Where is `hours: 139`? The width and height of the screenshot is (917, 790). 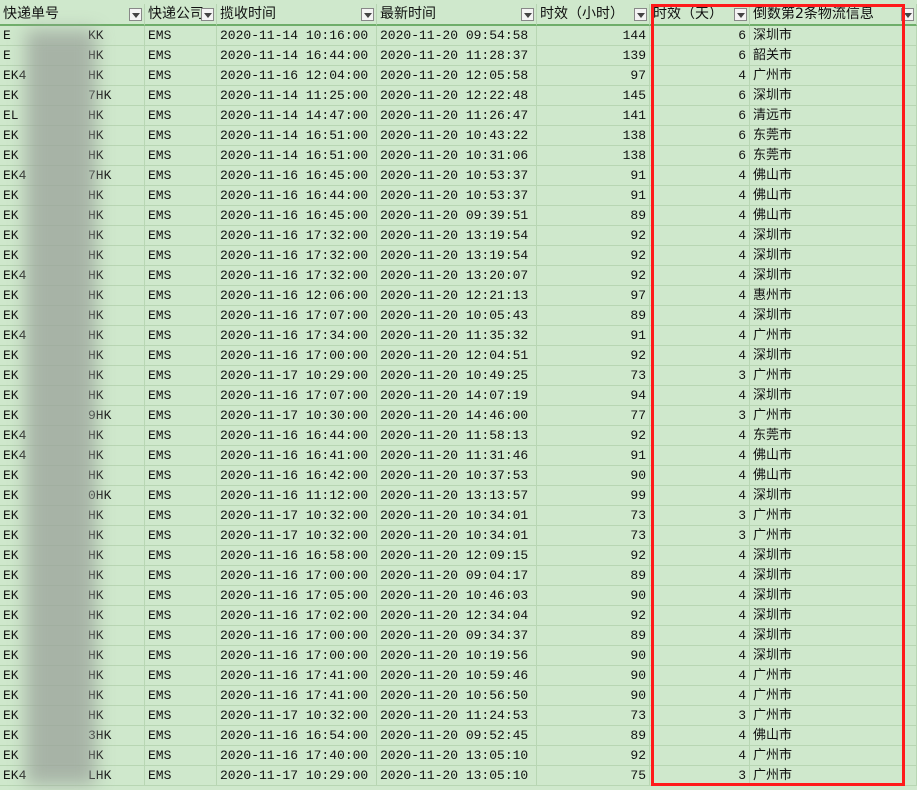
hours: 139 is located at coordinates (593, 56).